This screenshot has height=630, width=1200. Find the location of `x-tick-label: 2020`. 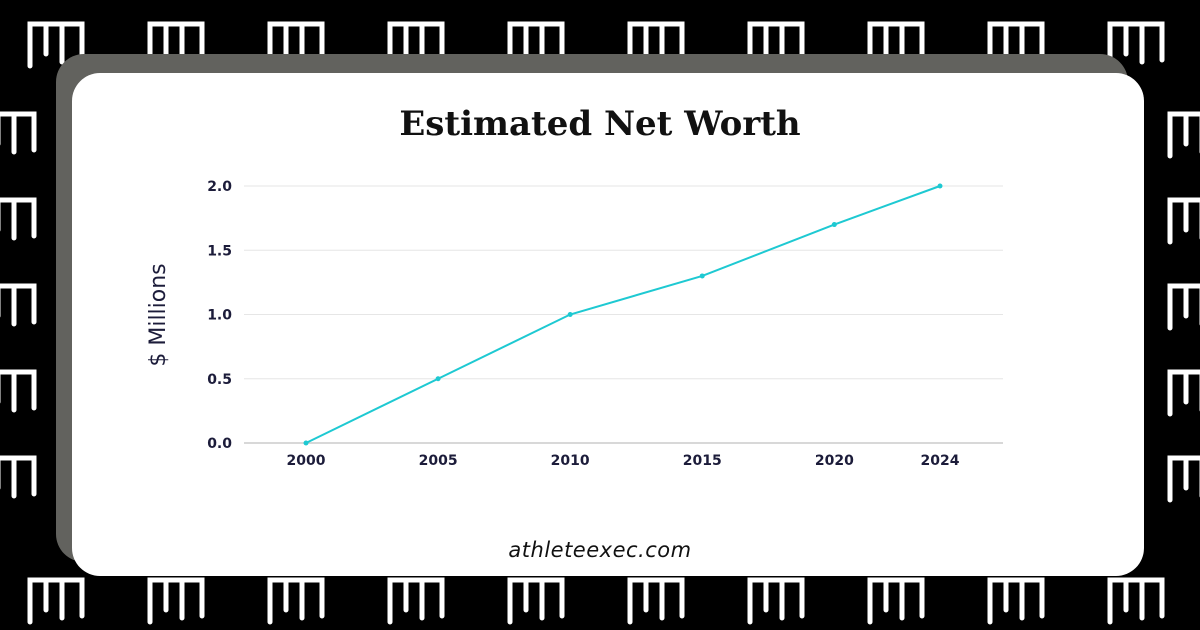

x-tick-label: 2020 is located at coordinates (834, 461).